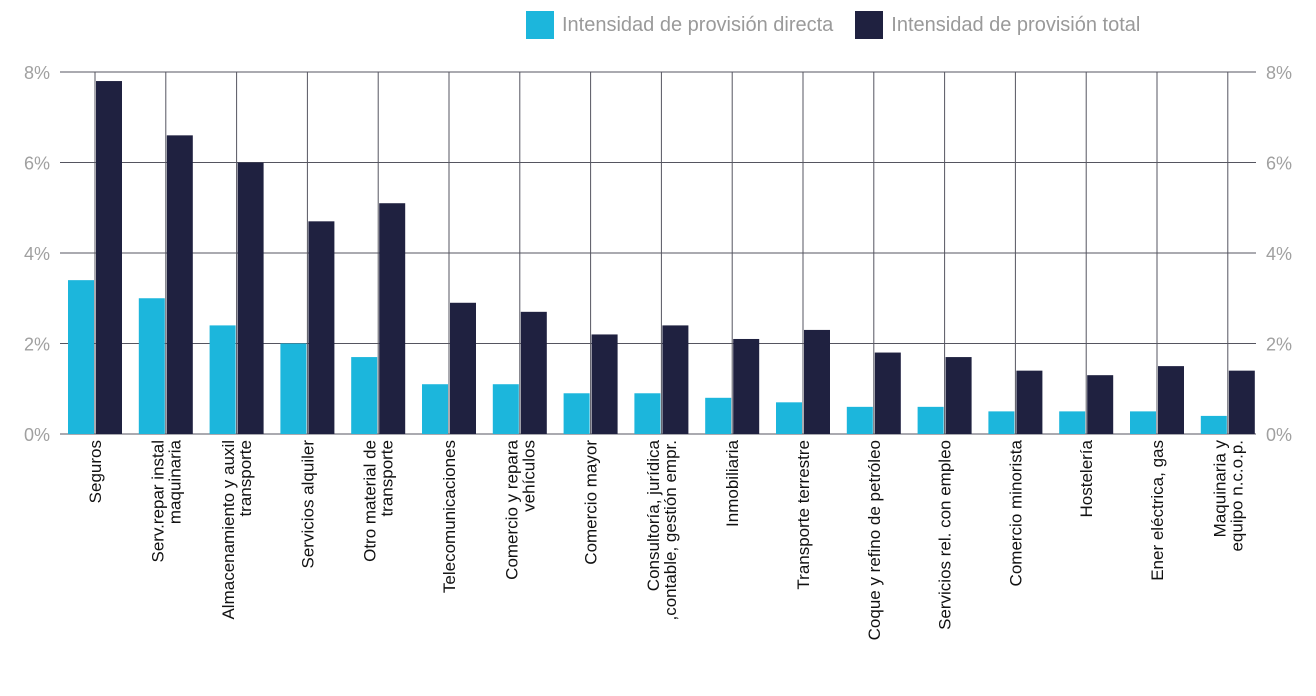 This screenshot has height=696, width=1316. Describe the element at coordinates (1279, 345) in the screenshot. I see `y-tick-label-right: 2%` at that location.